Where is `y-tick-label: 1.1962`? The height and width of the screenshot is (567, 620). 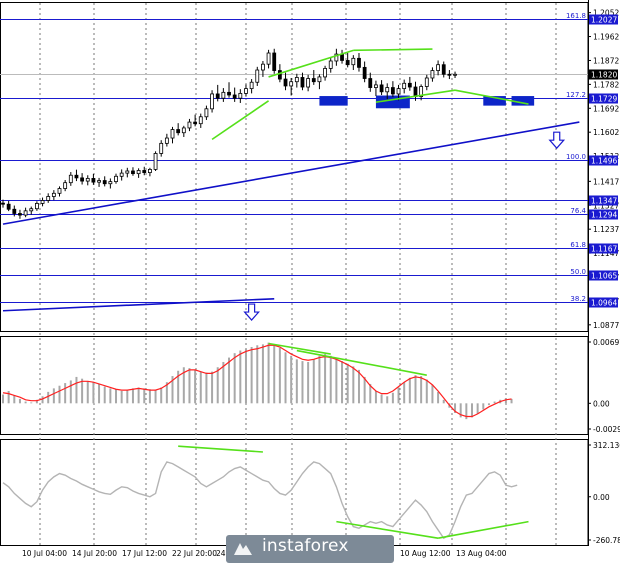 y-tick-label: 1.1962 is located at coordinates (606, 37).